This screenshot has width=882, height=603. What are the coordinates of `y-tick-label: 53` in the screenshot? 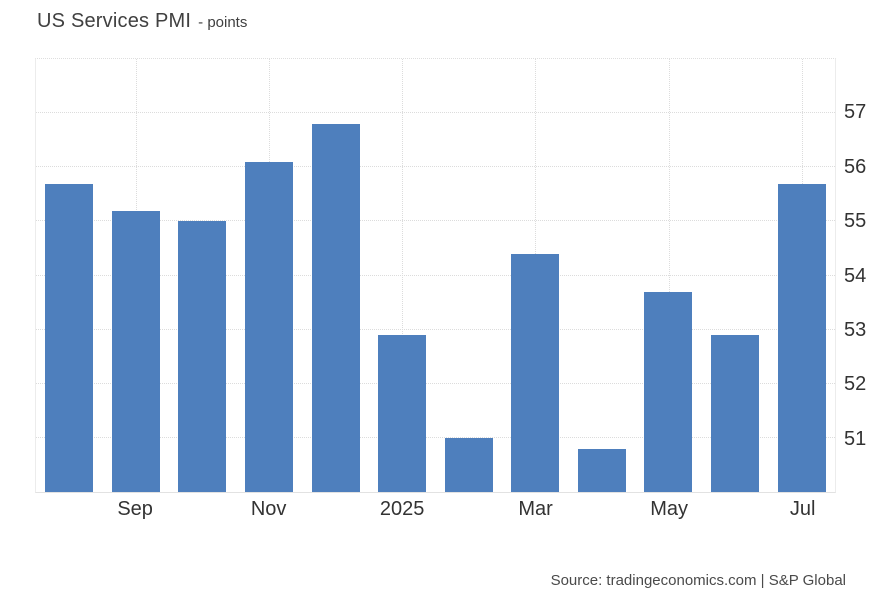 It's located at (855, 329).